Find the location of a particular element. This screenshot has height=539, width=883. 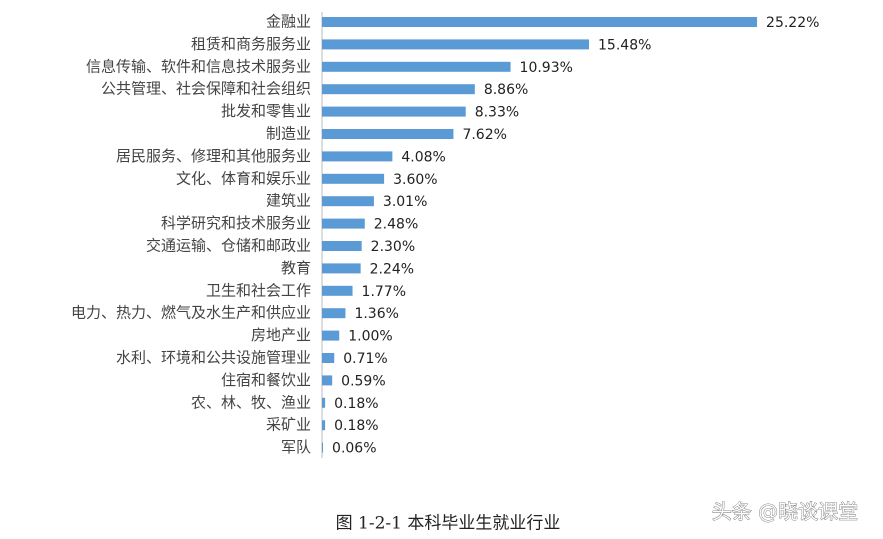

category-label: 批发和零售业 is located at coordinates (266, 111).